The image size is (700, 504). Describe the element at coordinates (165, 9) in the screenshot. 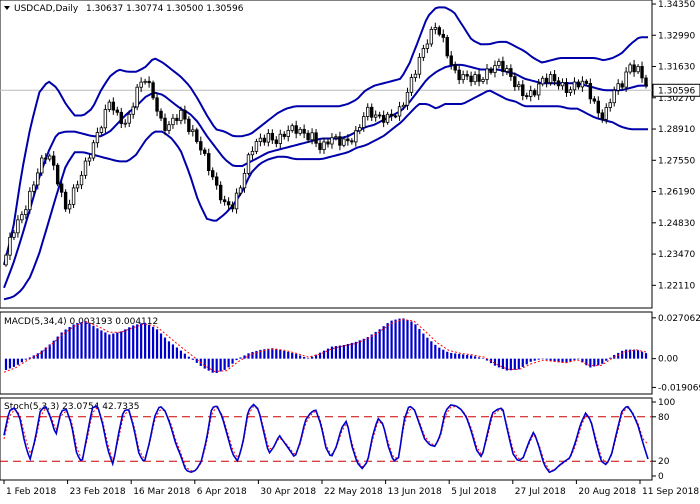

I see `ohlc-readout: 1.30637 1.30774 1.30500 1.30596` at that location.